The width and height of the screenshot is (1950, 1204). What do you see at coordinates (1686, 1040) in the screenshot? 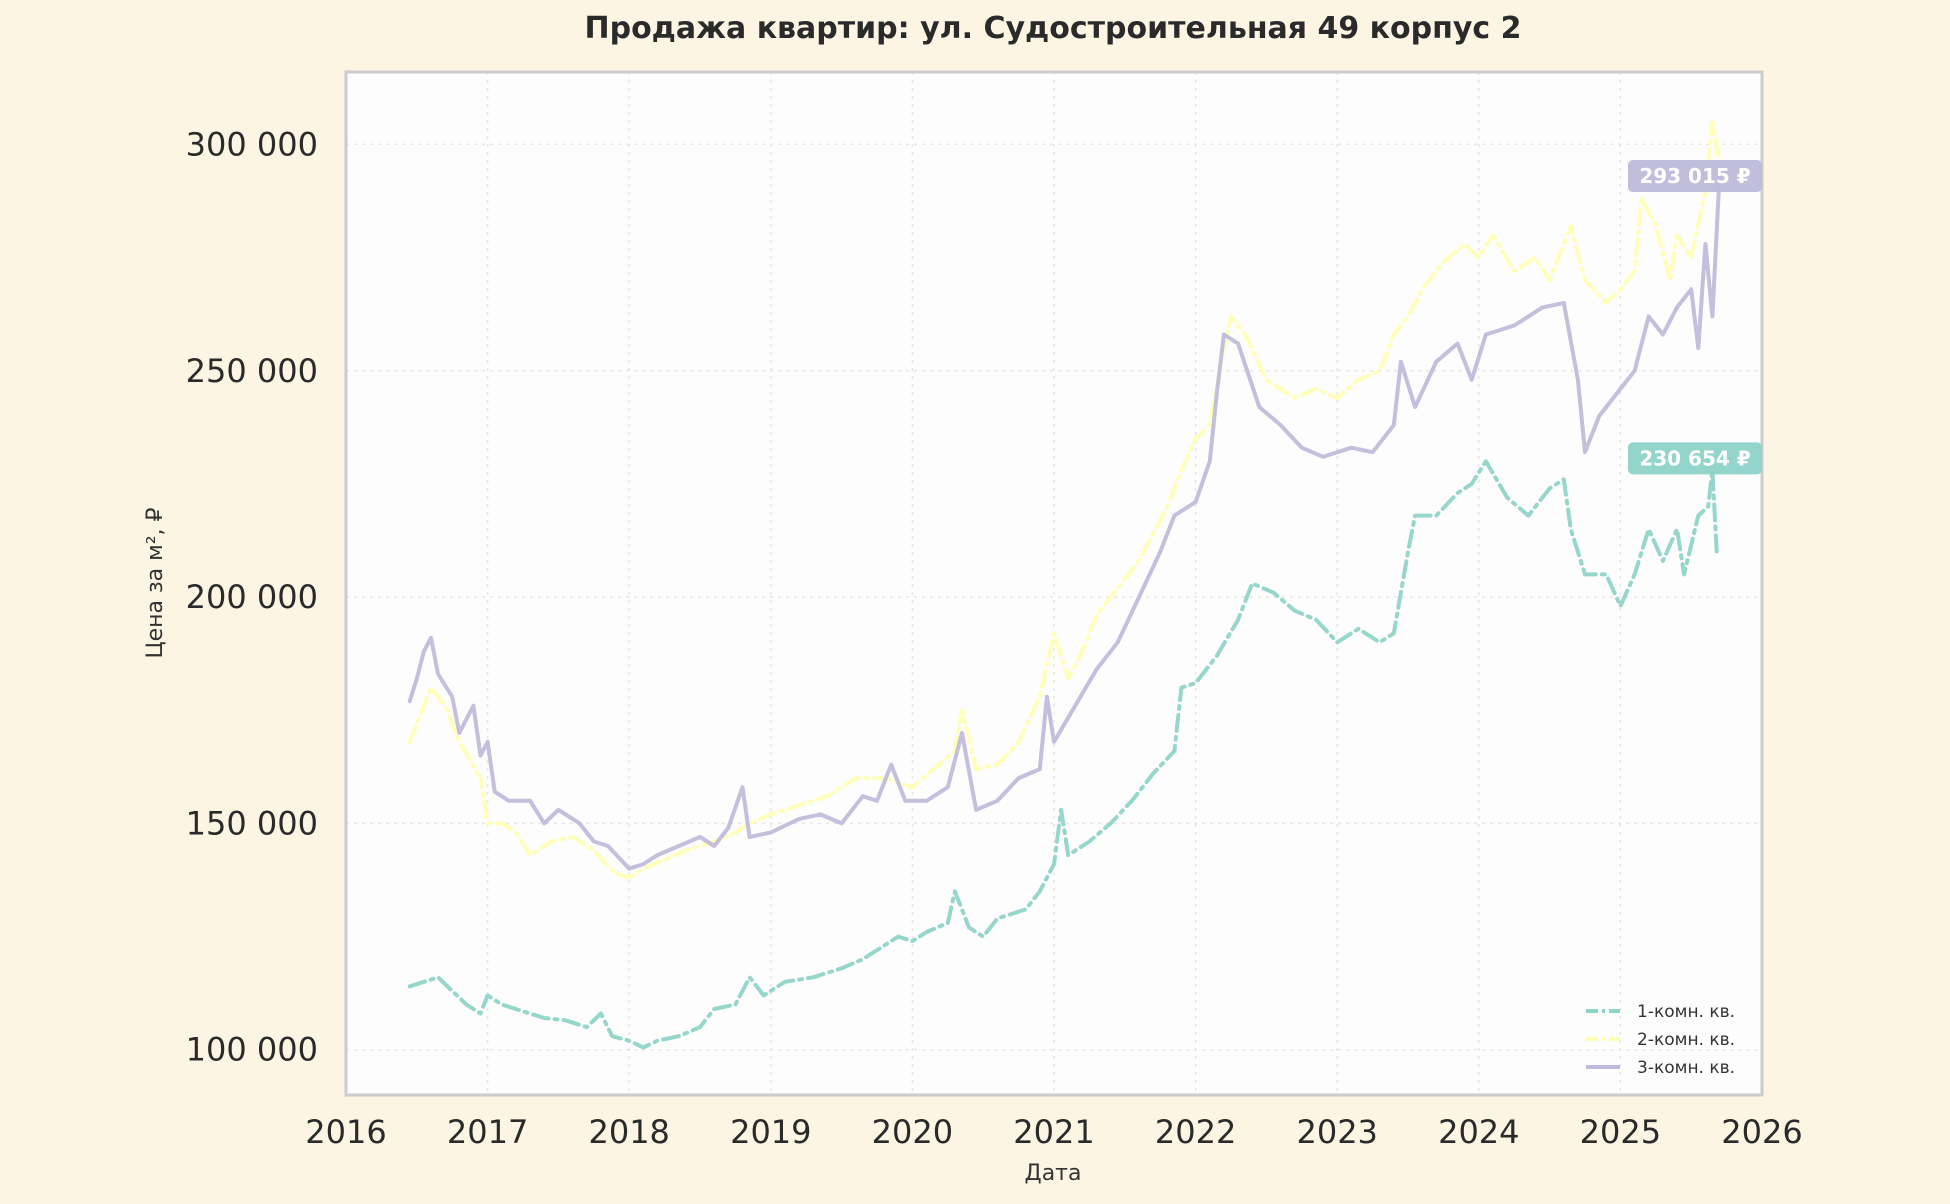
I see `legend-label: 2-комн. кв.` at bounding box center [1686, 1040].